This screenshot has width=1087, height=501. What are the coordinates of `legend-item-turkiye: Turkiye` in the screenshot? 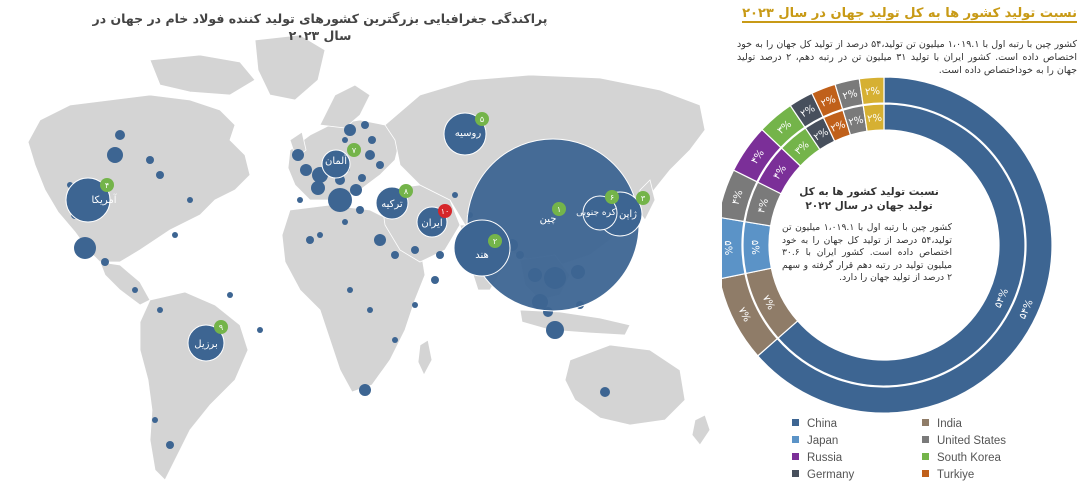 It's located at (948, 475).